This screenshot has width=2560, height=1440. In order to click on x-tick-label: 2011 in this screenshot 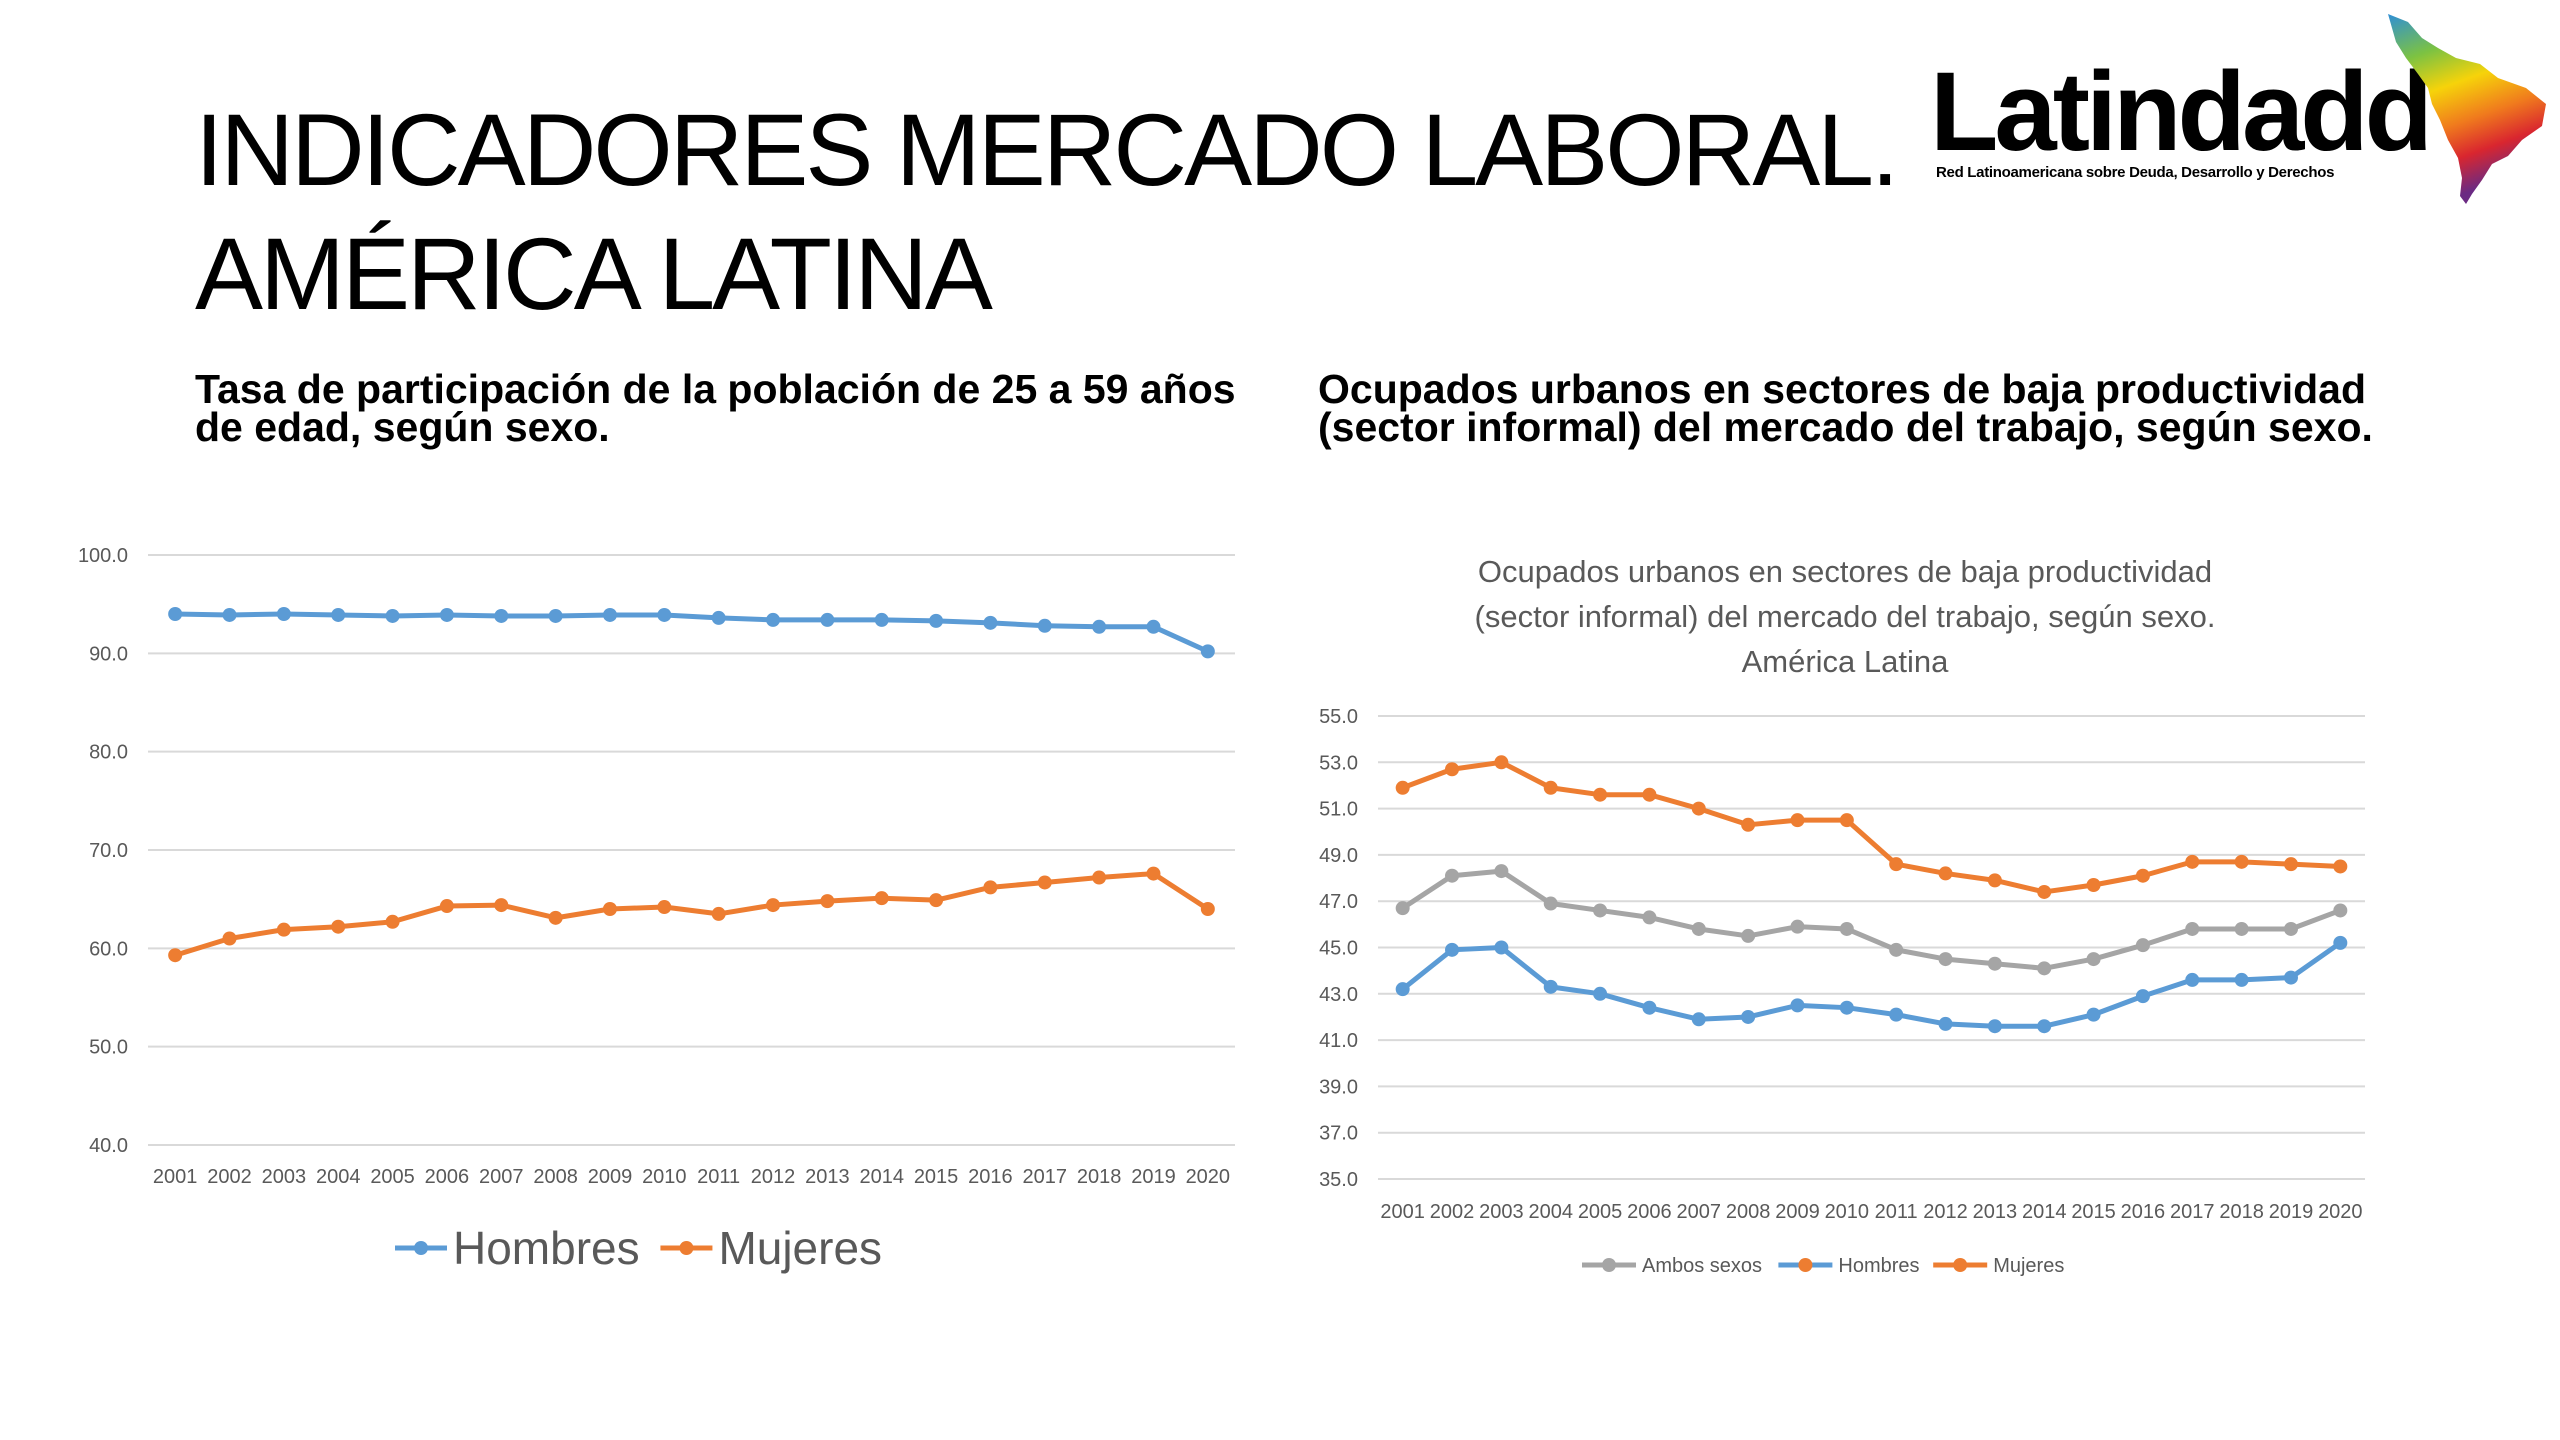, I will do `click(718, 1177)`.